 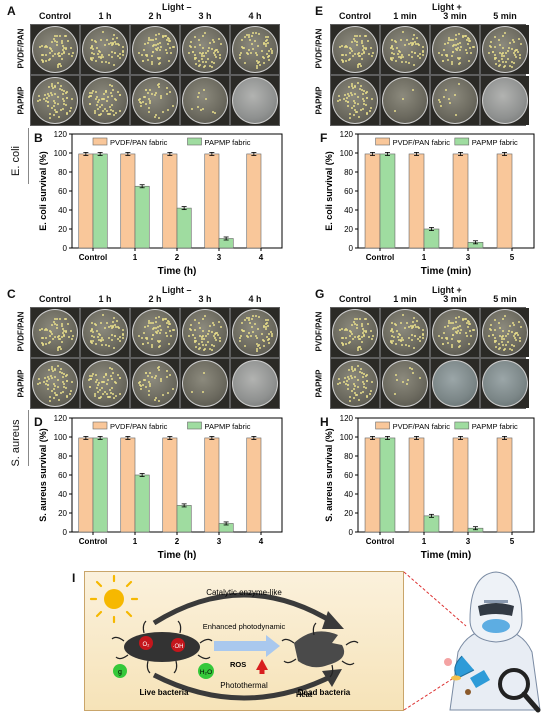 What do you see at coordinates (43, 191) in the screenshot?
I see `y-axis-label: E. coli survival (%)` at bounding box center [43, 191].